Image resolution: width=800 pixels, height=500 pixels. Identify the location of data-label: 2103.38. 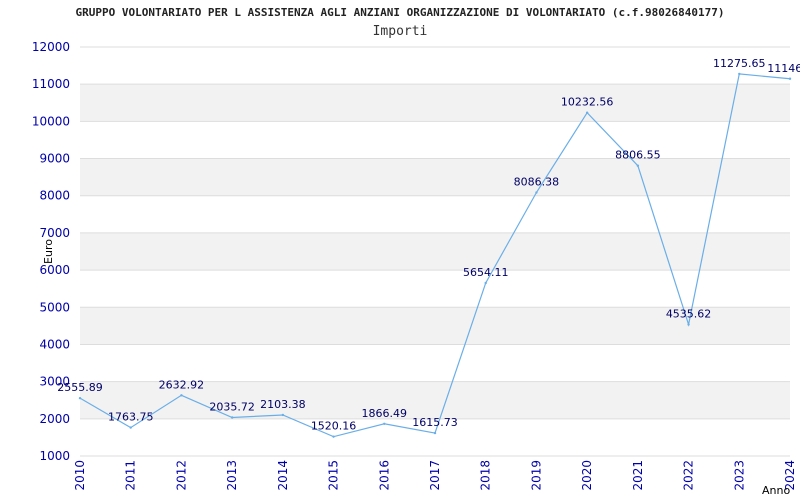
(283, 404).